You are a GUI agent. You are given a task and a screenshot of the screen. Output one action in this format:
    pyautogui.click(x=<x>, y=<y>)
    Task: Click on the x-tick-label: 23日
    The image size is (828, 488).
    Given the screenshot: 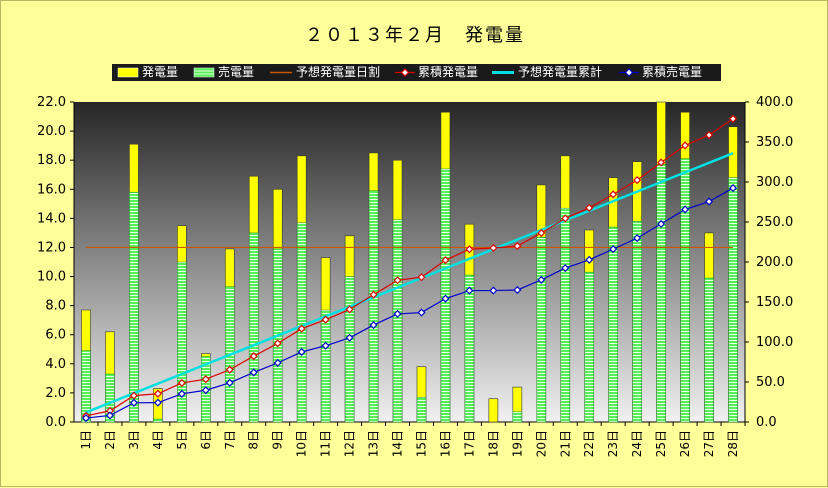 What is the action you would take?
    pyautogui.click(x=613, y=443)
    